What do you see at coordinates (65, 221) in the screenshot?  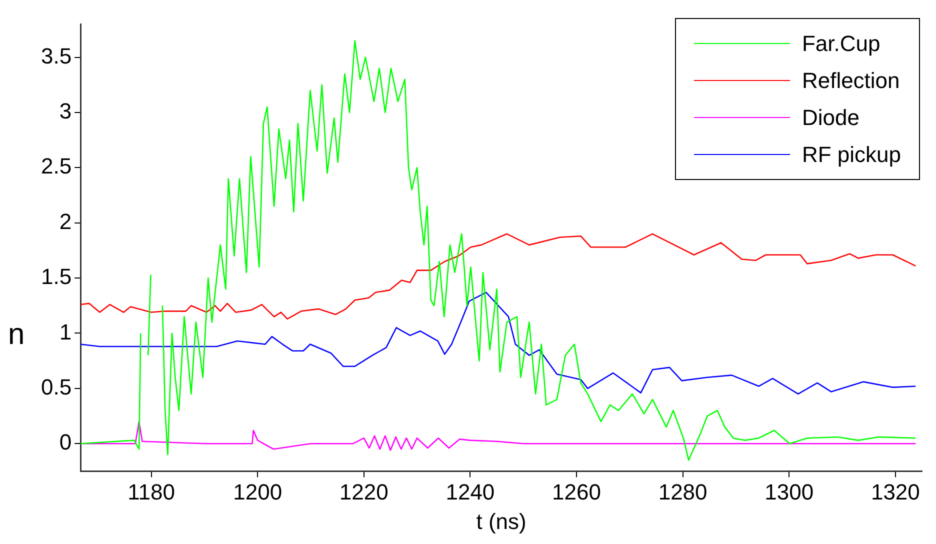 I see `y-tick-label: 2` at bounding box center [65, 221].